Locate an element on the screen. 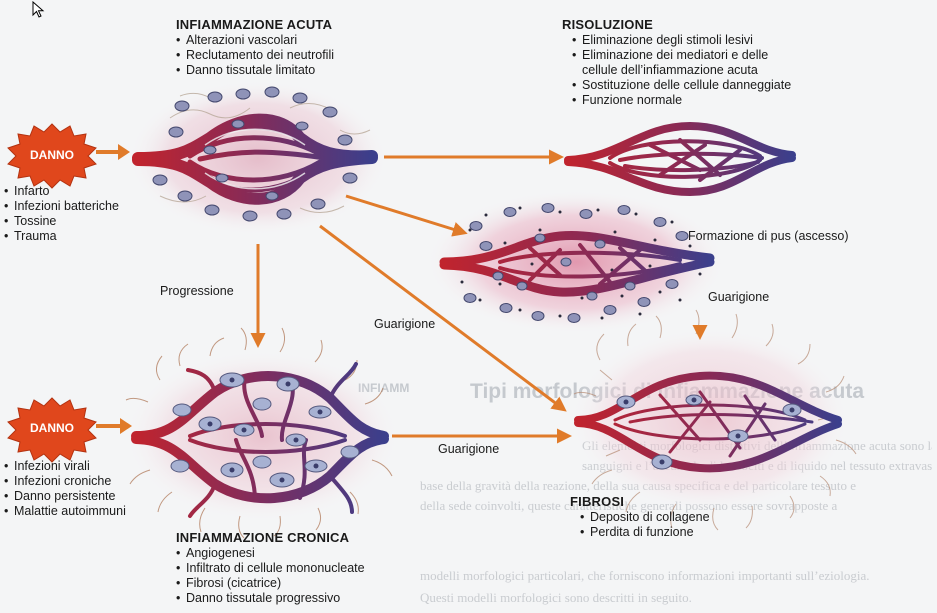  cause-item: Infarto is located at coordinates (61, 191).